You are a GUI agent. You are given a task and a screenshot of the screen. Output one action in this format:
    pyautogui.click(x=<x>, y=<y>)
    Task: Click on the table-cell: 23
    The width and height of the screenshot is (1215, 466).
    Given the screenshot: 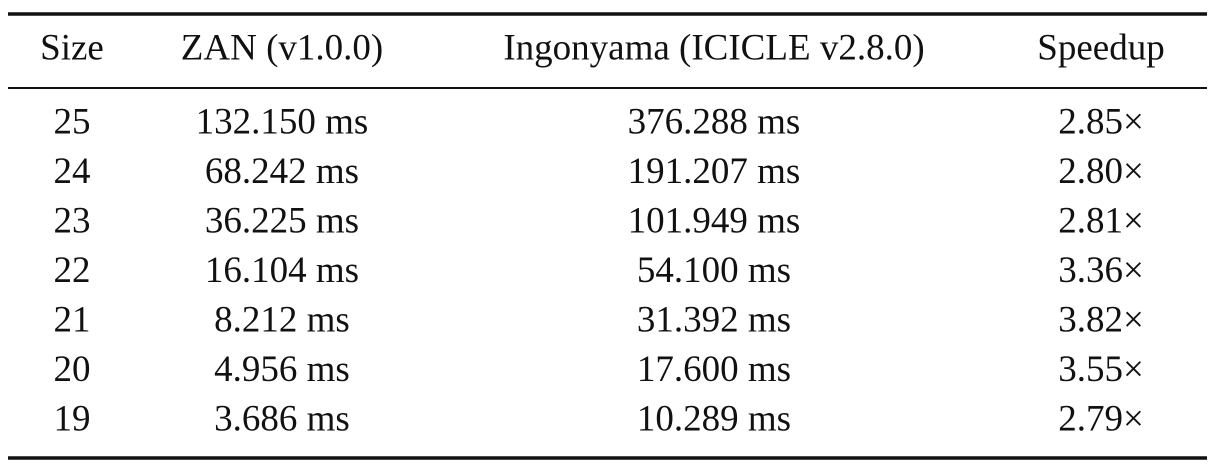 What is the action you would take?
    pyautogui.click(x=72, y=220)
    